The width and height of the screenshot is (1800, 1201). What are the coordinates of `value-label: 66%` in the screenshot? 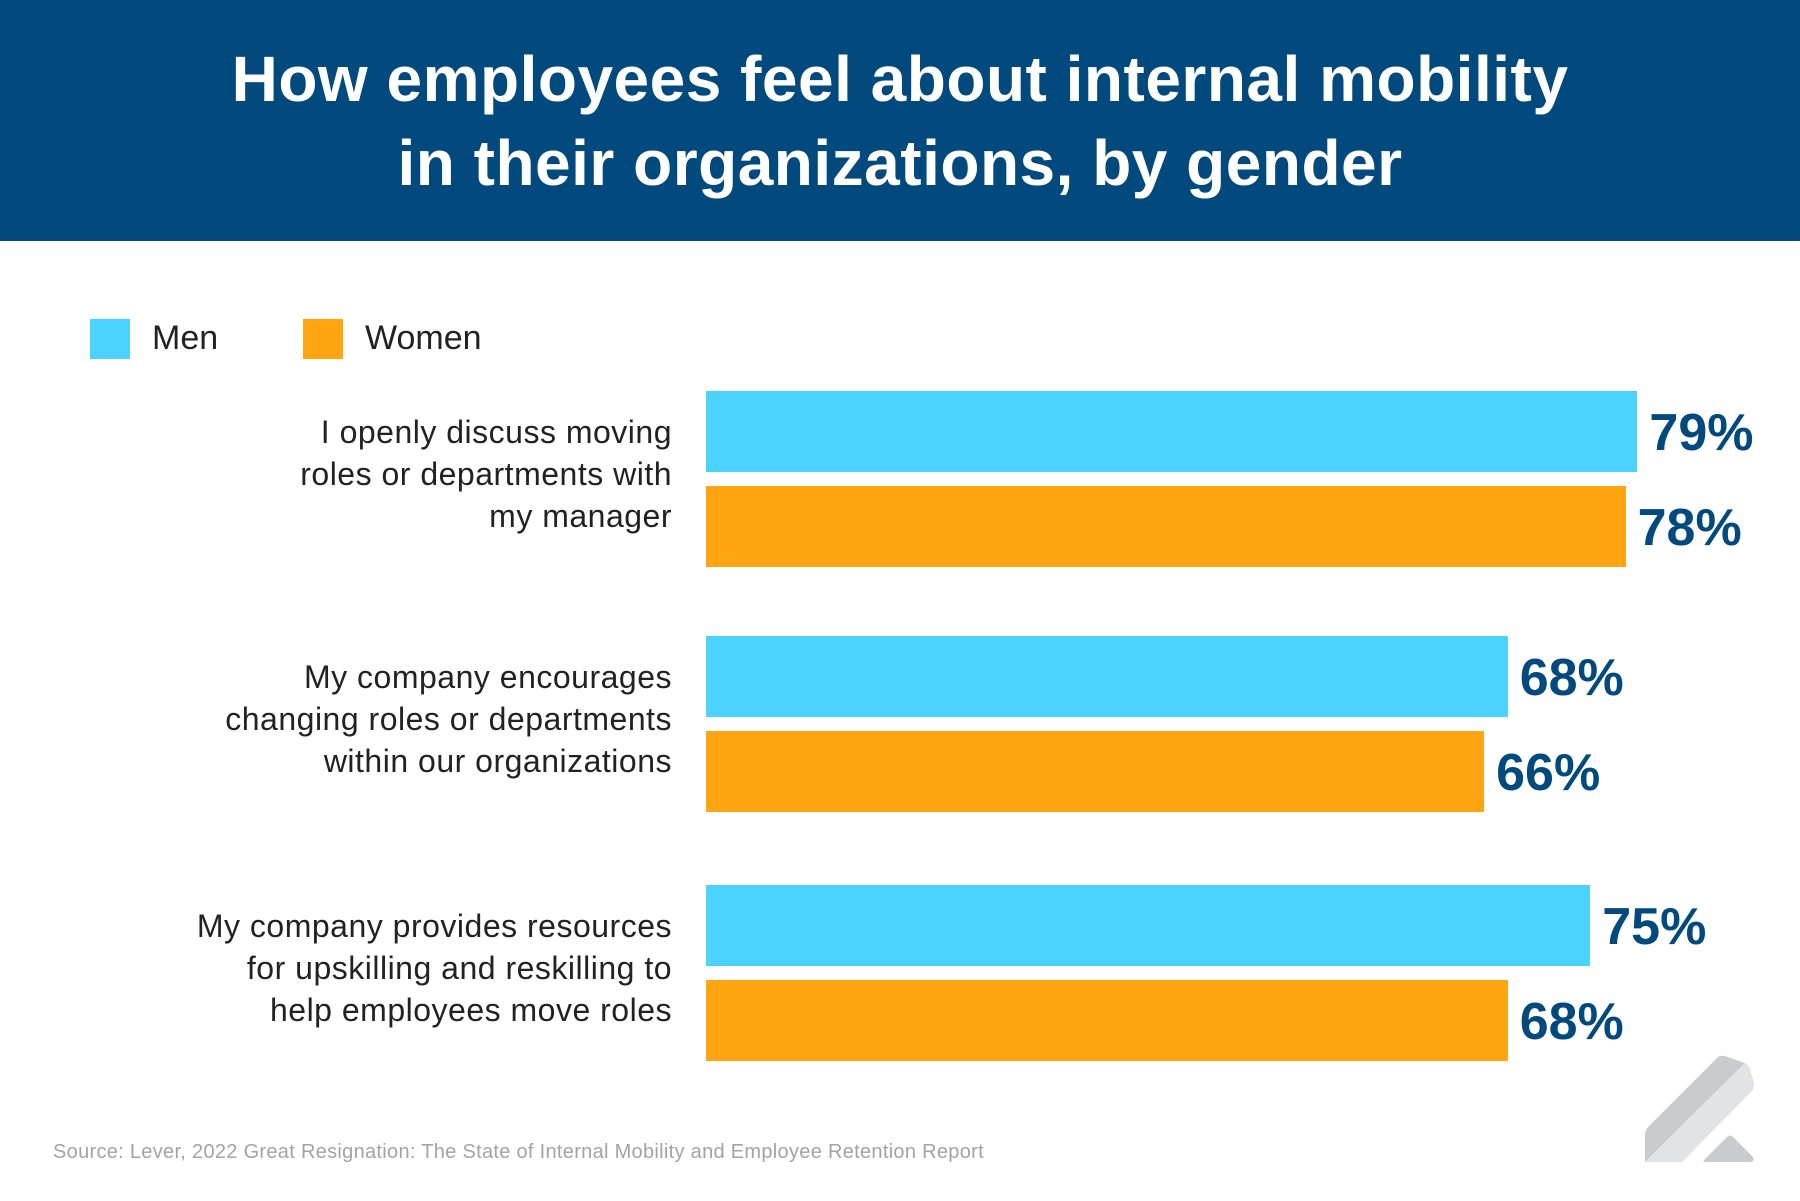 It's located at (1548, 773).